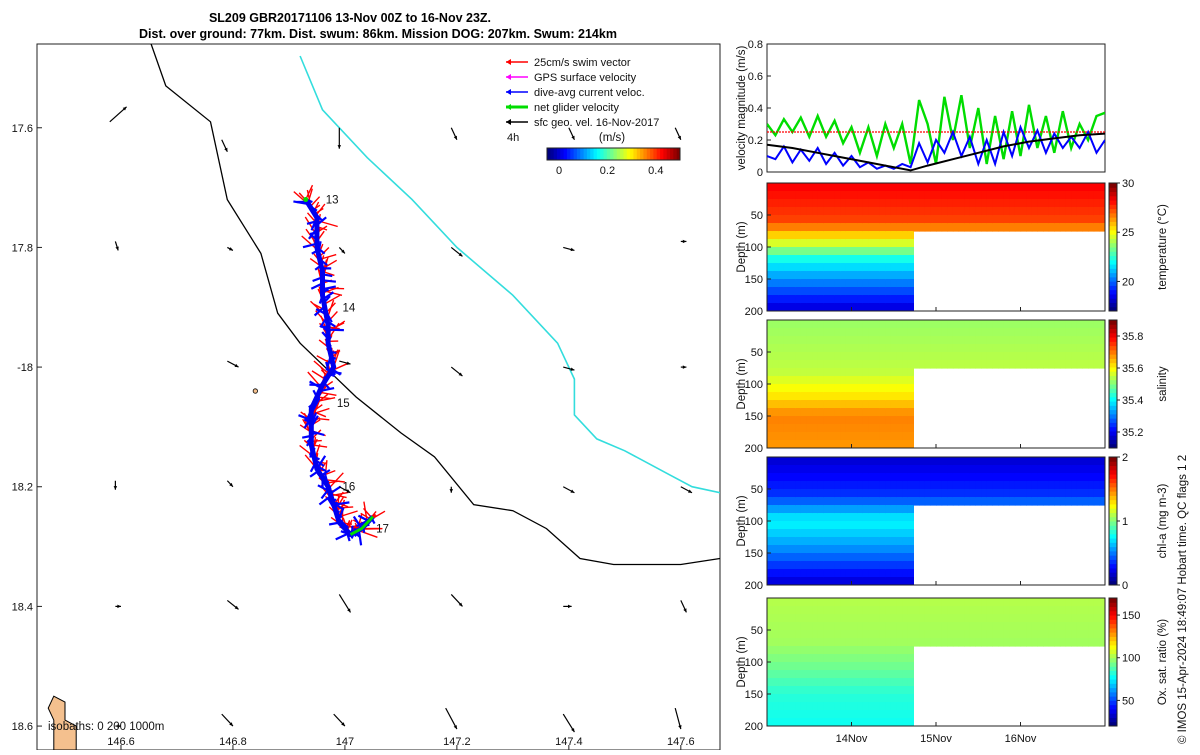 Image resolution: width=1200 pixels, height=755 pixels. What do you see at coordinates (305, 199) in the screenshot?
I see `track-start-marker` at bounding box center [305, 199].